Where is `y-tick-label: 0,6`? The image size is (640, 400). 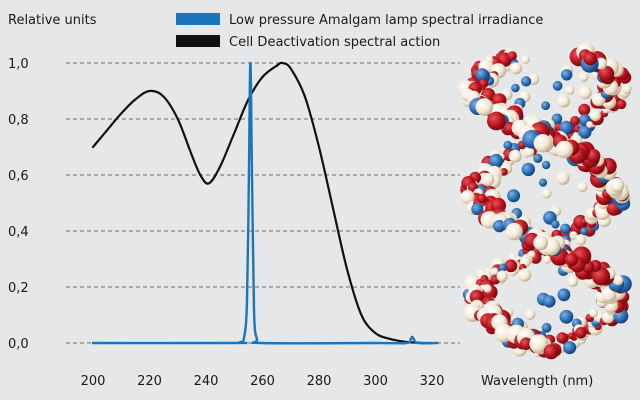
y-tick-label: 0,6 is located at coordinates (18, 176).